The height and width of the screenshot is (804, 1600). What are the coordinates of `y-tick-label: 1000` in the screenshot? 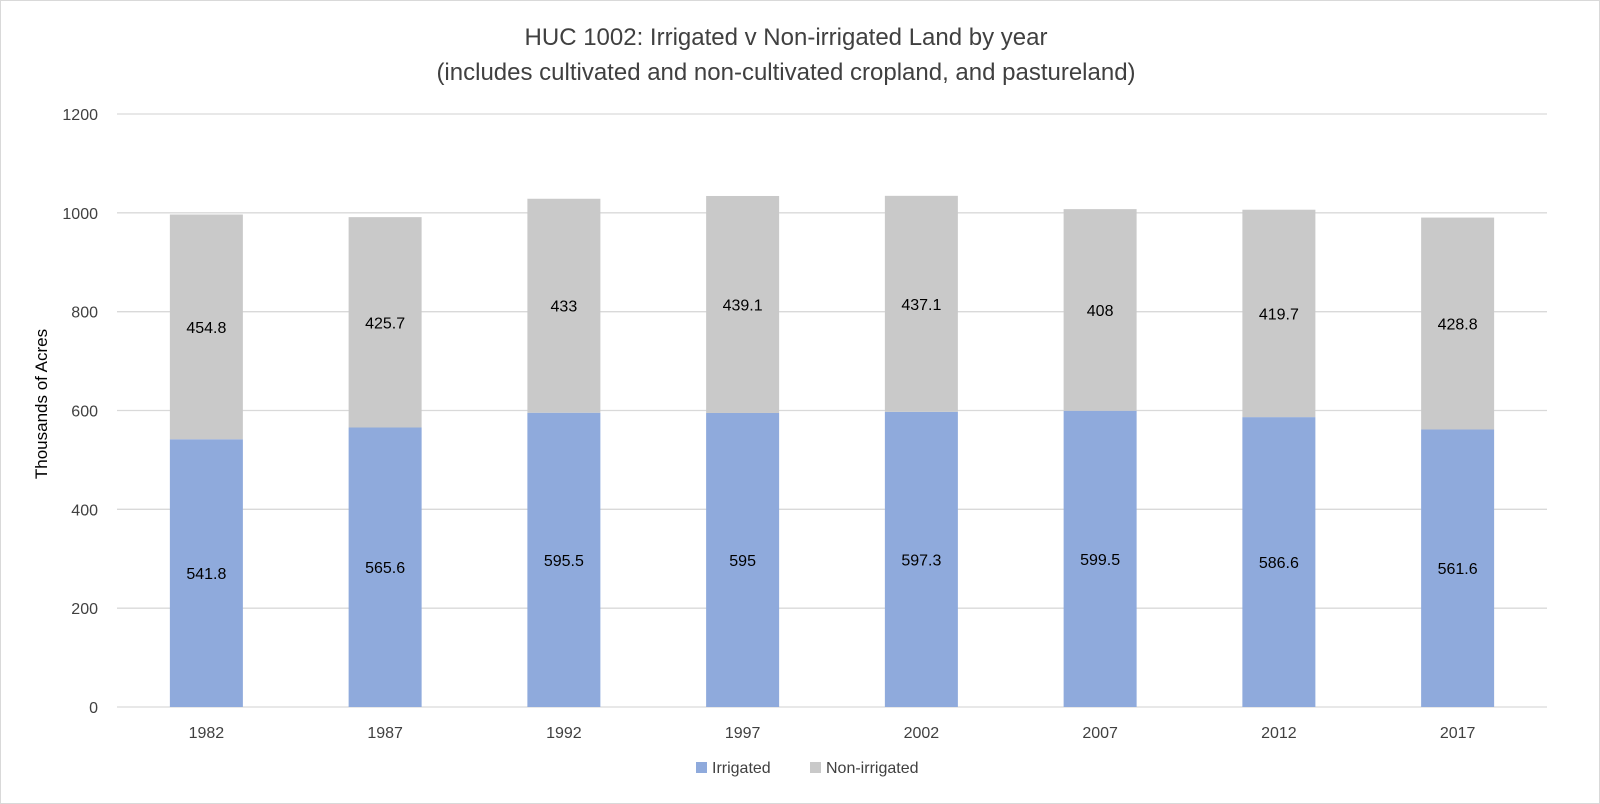 It's located at (80, 214).